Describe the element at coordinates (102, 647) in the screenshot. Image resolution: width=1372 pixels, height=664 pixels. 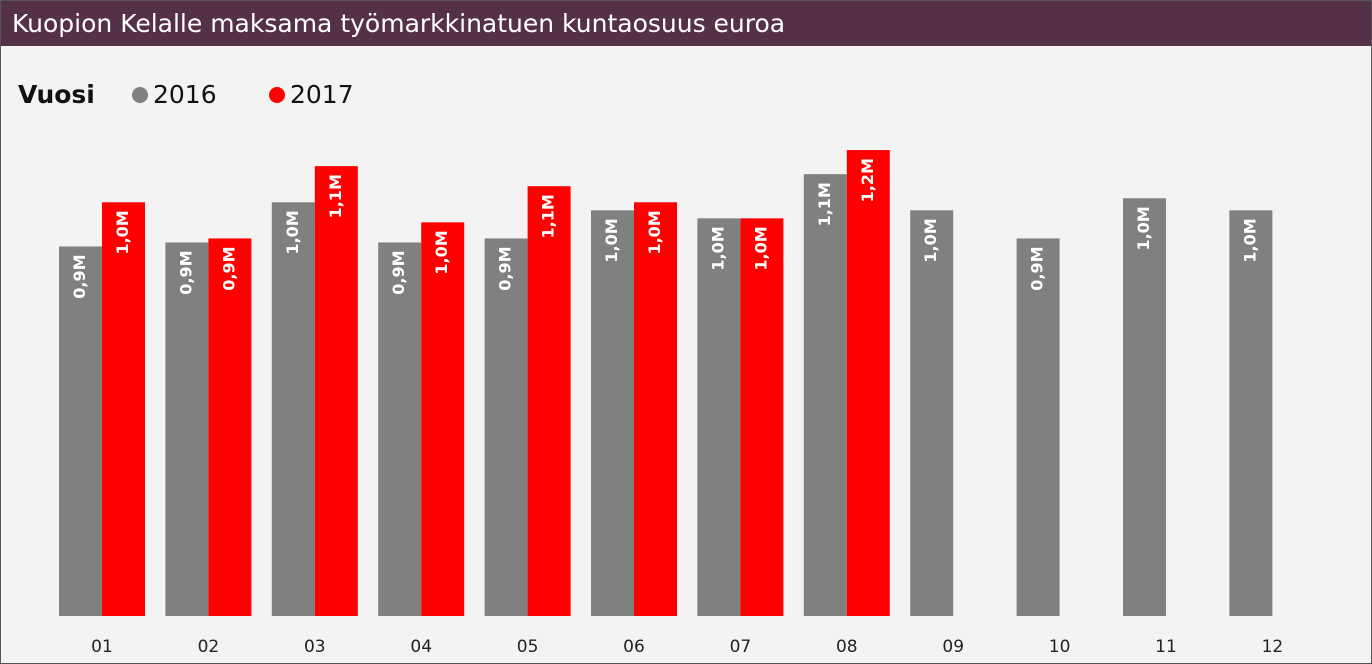
I see `x-tick-label: 01` at that location.